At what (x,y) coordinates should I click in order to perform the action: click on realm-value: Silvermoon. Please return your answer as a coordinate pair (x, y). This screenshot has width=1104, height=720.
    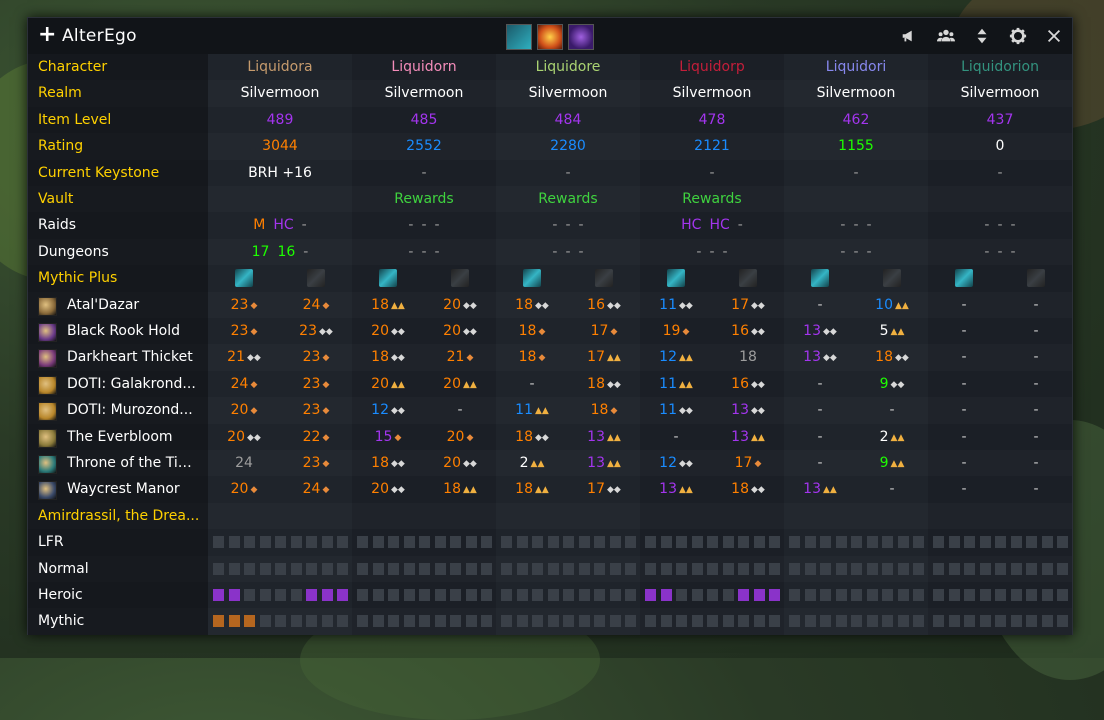
    Looking at the image, I should click on (280, 93).